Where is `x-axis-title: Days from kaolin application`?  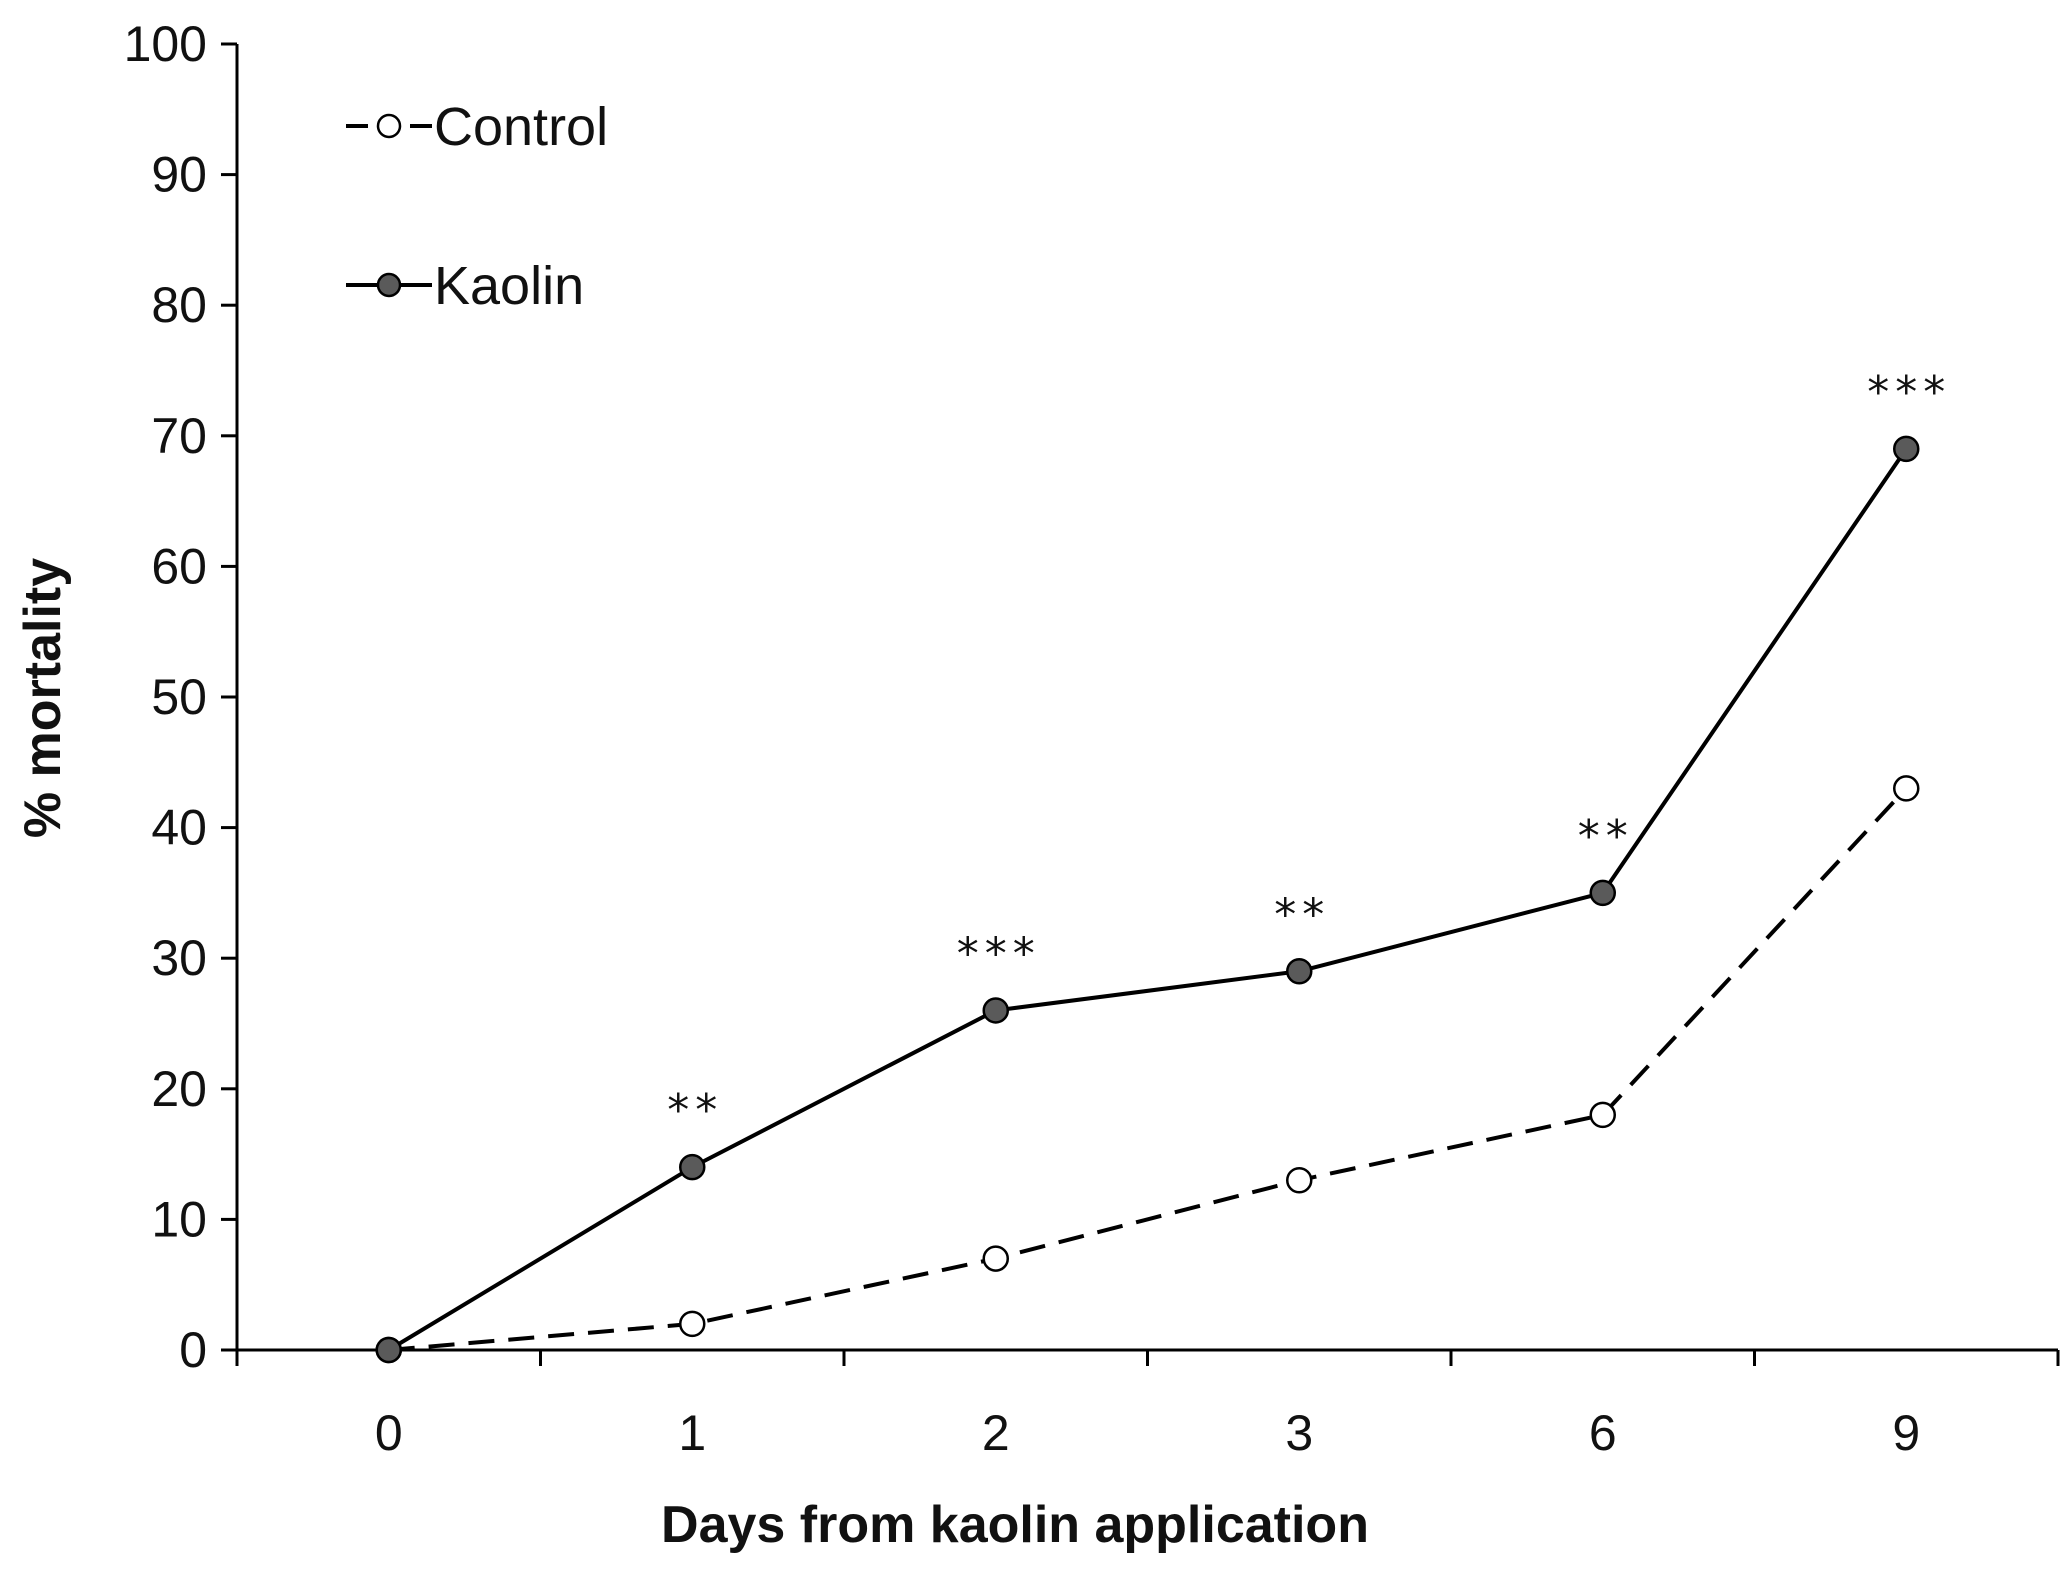 x-axis-title: Days from kaolin application is located at coordinates (1015, 1525).